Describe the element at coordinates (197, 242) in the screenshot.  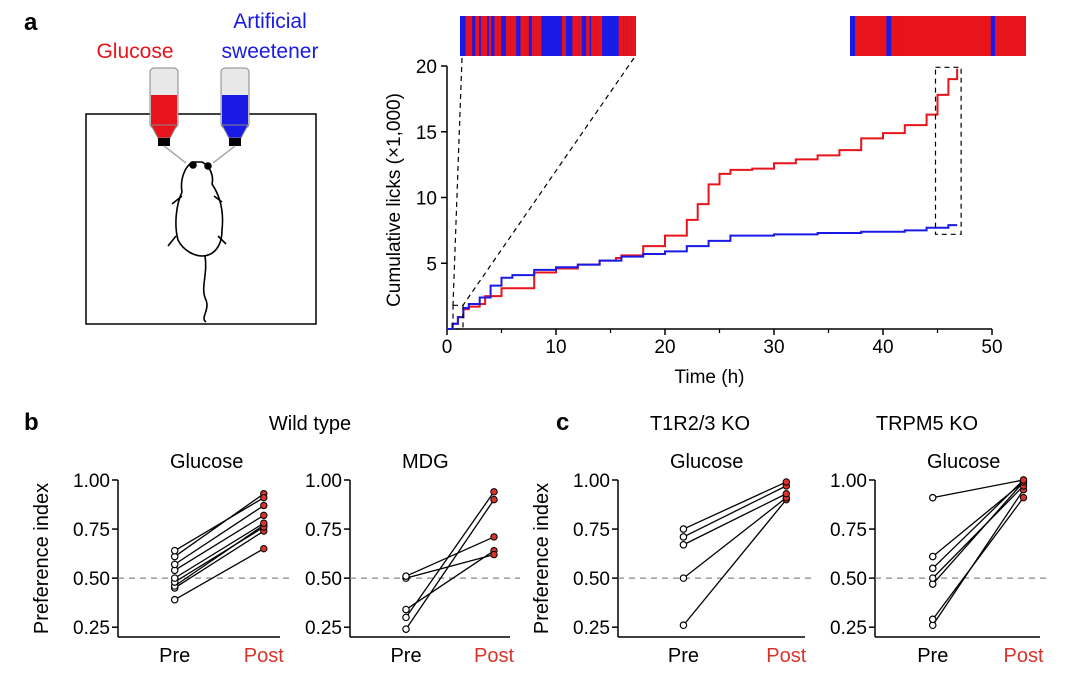
I see `mouse-icon` at that location.